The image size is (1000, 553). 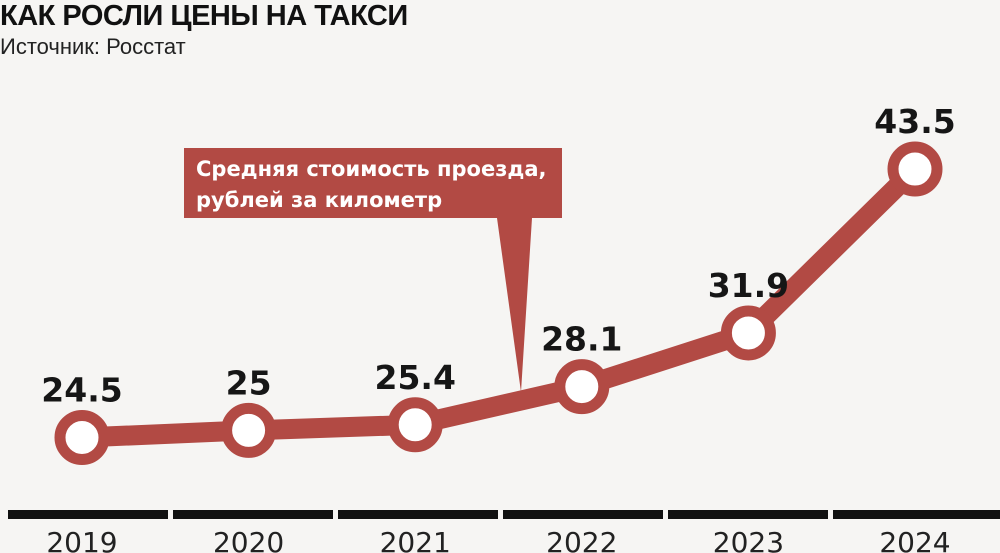 I want to click on data-point-2021, so click(x=415, y=425).